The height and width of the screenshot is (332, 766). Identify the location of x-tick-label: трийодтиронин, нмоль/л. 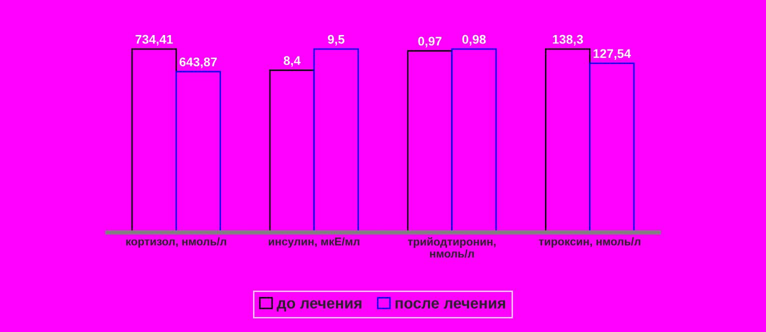
(452, 247).